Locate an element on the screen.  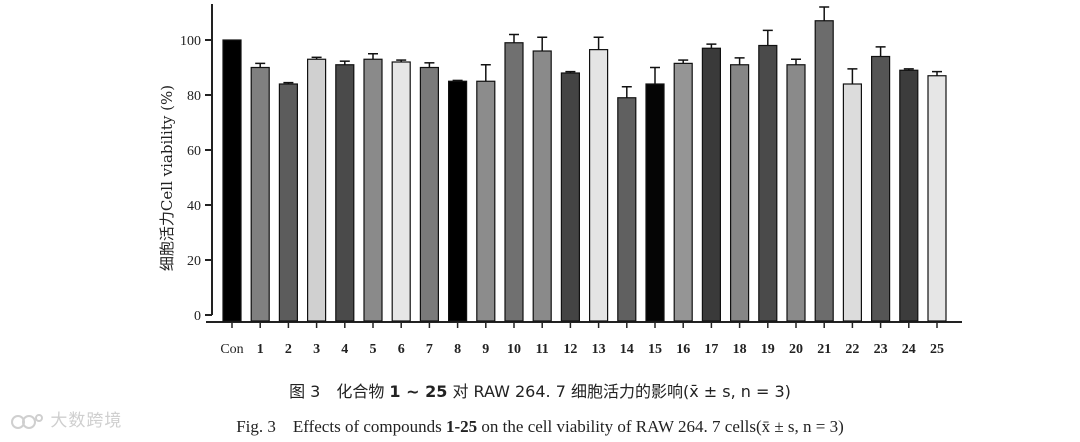
x-tick-label-7: 7 is located at coordinates (429, 349).